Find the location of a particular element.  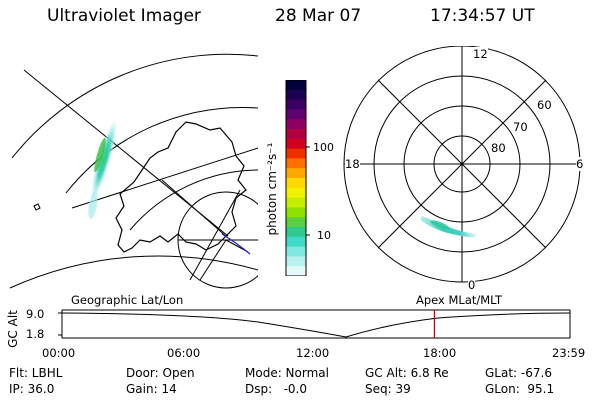

coastline is located at coordinates (181, 187).